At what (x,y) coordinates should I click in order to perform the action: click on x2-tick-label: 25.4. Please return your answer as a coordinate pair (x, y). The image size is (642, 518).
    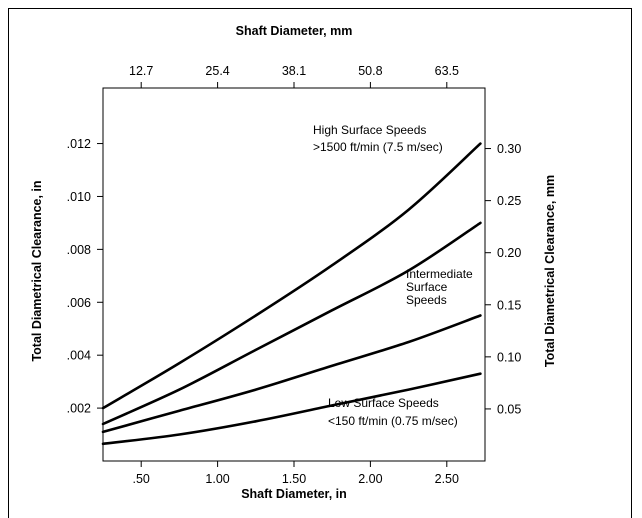
    Looking at the image, I should click on (217, 71).